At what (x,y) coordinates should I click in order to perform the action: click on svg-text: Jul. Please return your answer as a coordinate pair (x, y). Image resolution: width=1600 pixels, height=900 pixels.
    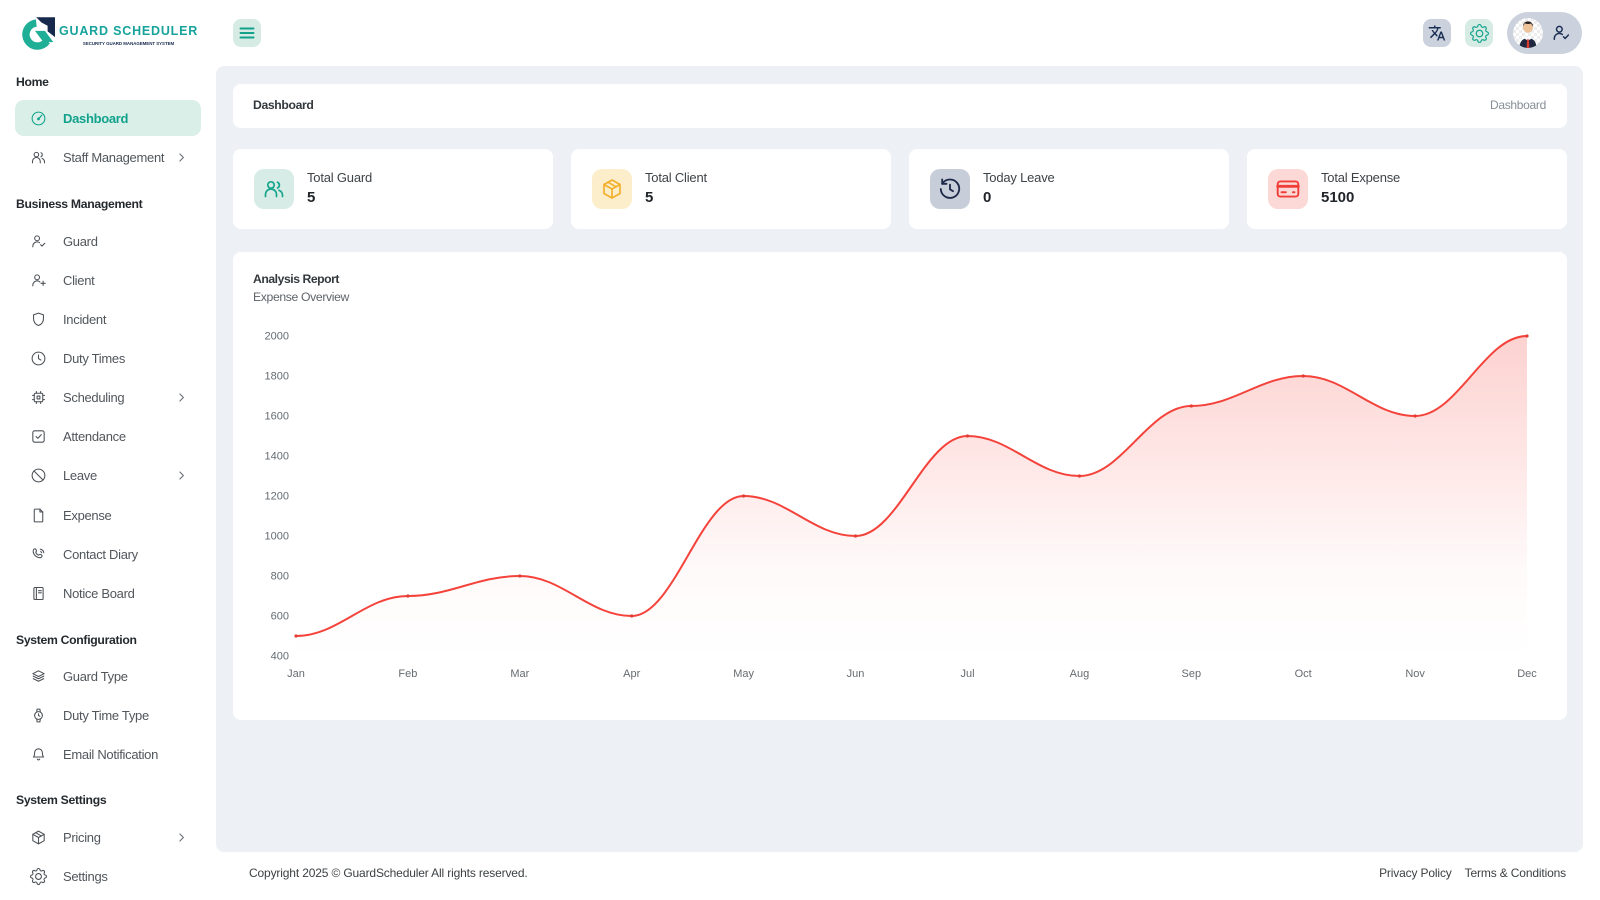
    Looking at the image, I should click on (967, 674).